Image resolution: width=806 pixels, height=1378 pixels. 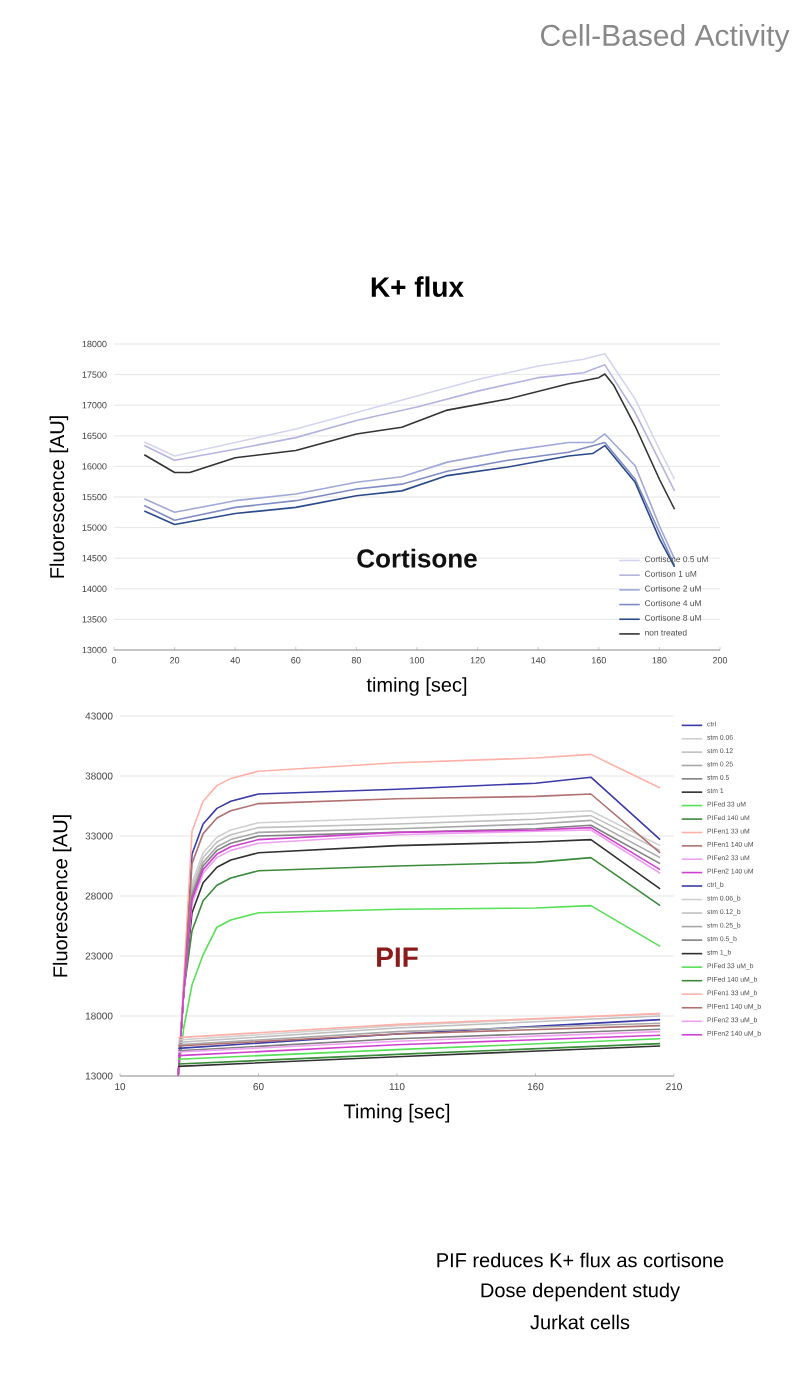 I want to click on annotation: Cortisone, so click(x=417, y=558).